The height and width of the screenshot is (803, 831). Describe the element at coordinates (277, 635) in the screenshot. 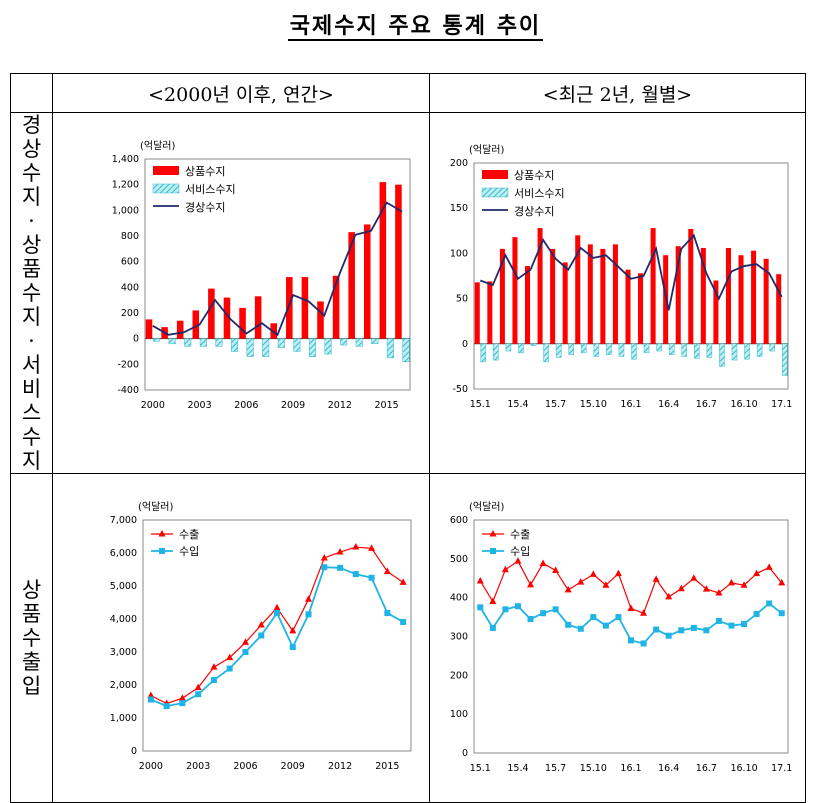

I see `plot-area` at that location.